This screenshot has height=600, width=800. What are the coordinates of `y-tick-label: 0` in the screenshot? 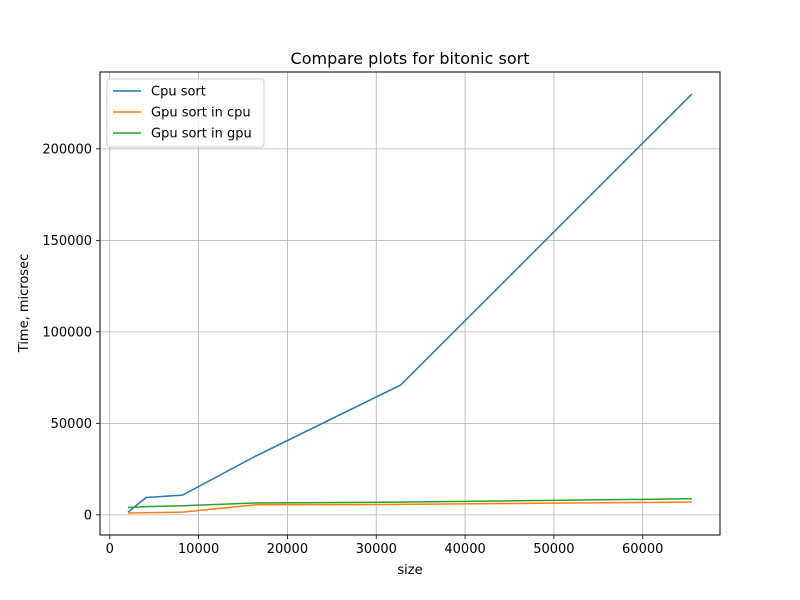 It's located at (88, 515).